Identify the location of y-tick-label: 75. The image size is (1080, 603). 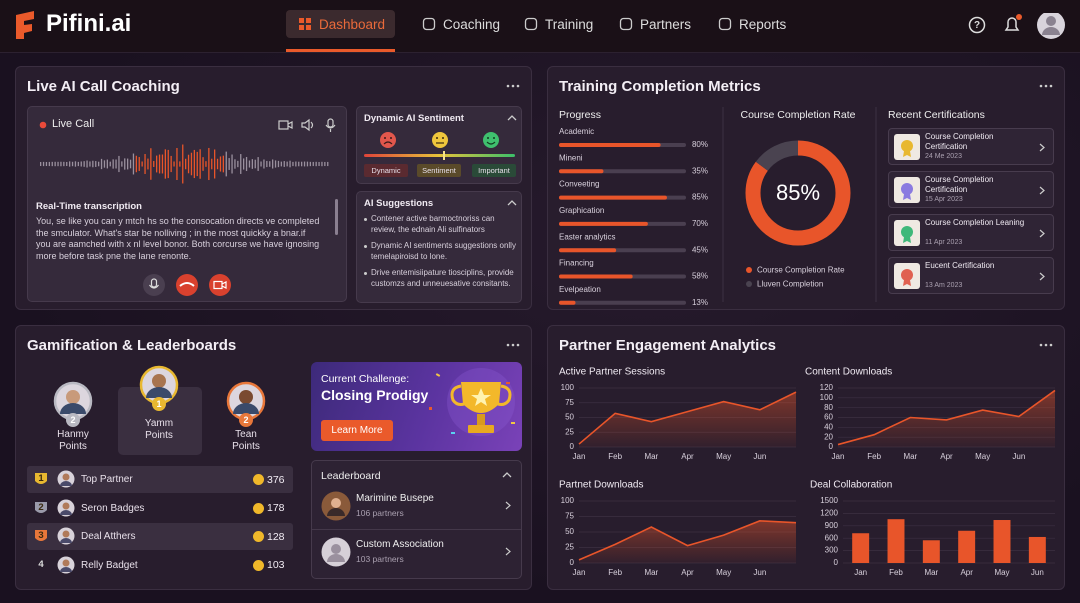
(569, 516).